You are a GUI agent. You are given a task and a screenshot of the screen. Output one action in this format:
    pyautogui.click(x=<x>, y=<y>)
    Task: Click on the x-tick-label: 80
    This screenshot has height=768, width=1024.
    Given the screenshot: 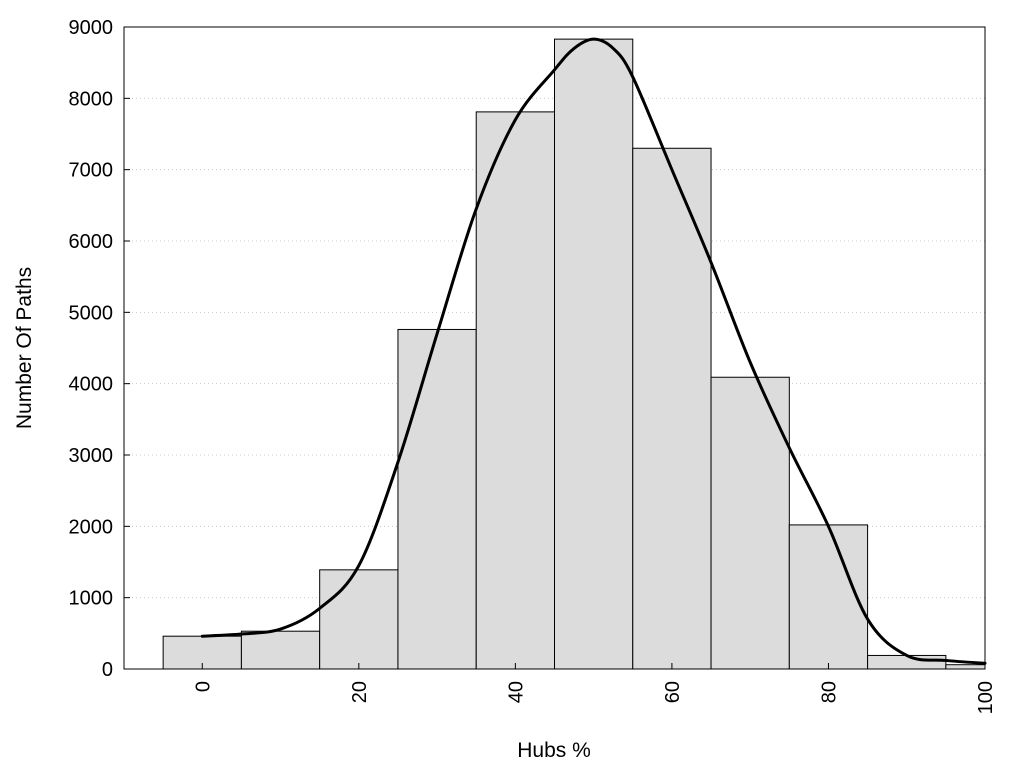 What is the action you would take?
    pyautogui.click(x=829, y=692)
    